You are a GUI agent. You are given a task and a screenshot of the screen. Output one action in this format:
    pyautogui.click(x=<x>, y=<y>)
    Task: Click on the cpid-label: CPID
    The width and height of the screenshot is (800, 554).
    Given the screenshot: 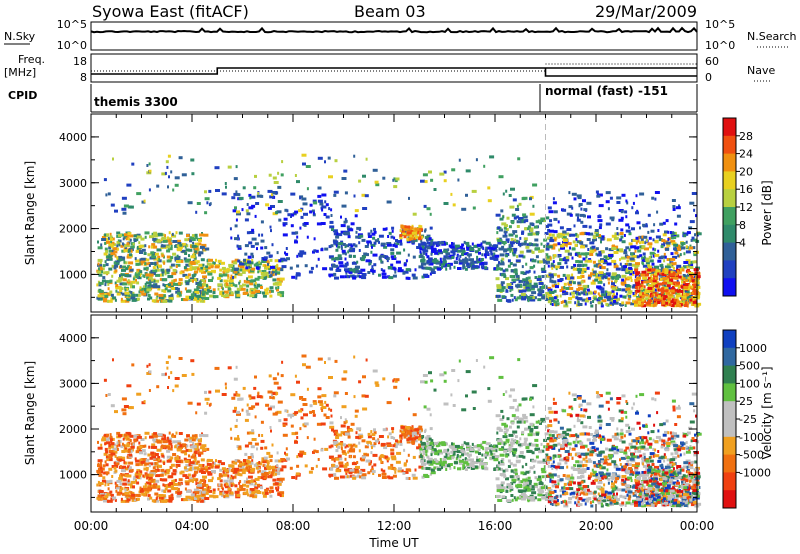 What is the action you would take?
    pyautogui.click(x=22, y=95)
    